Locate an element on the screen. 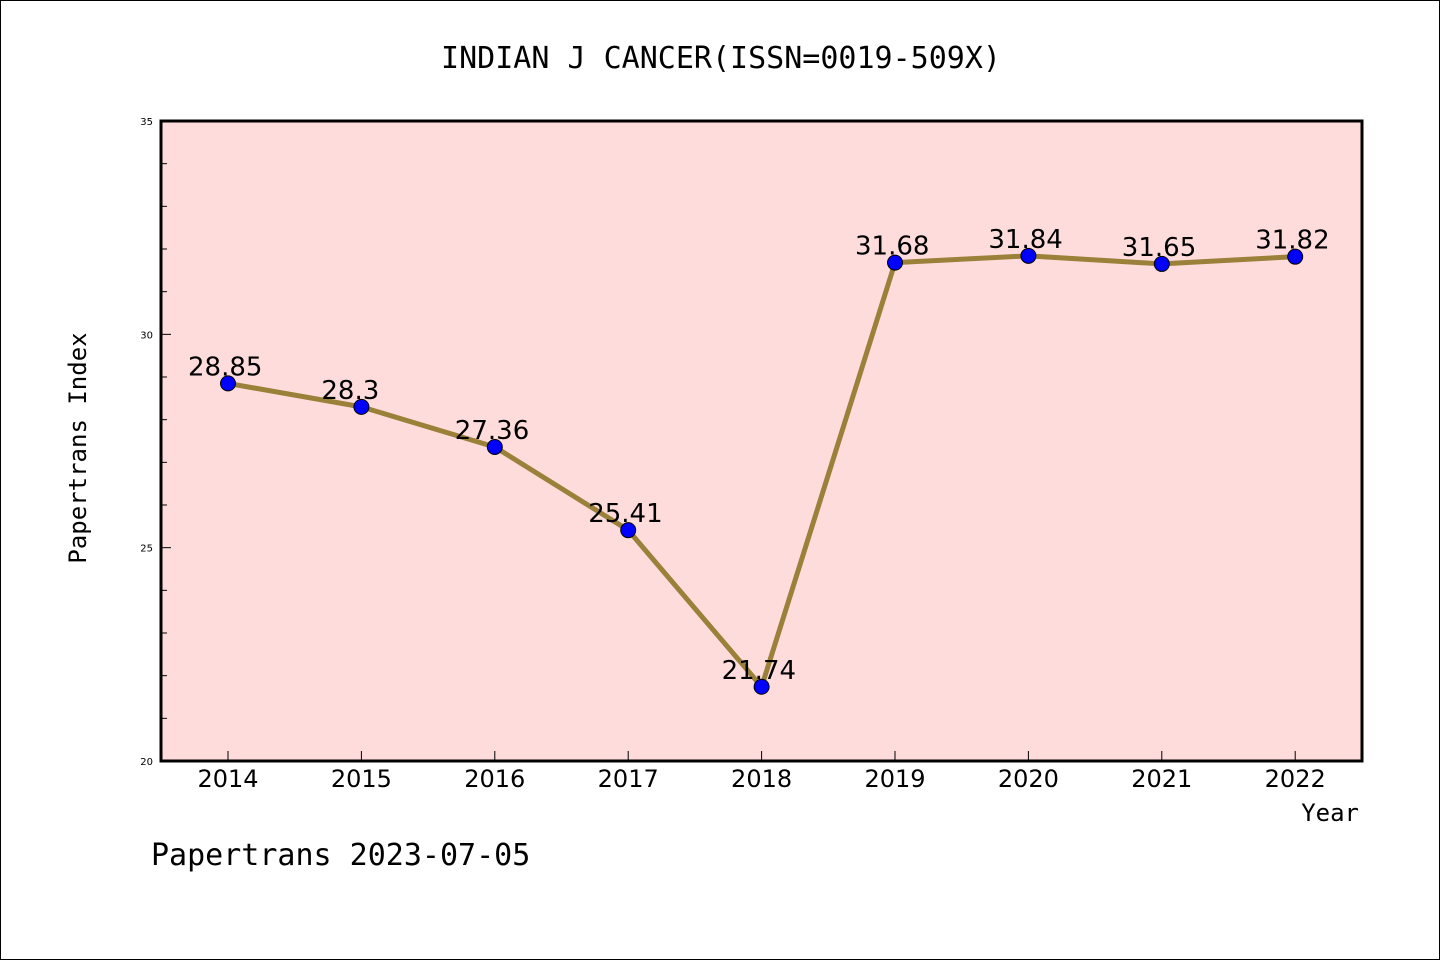  x-tick-label: 2015 is located at coordinates (361, 779).